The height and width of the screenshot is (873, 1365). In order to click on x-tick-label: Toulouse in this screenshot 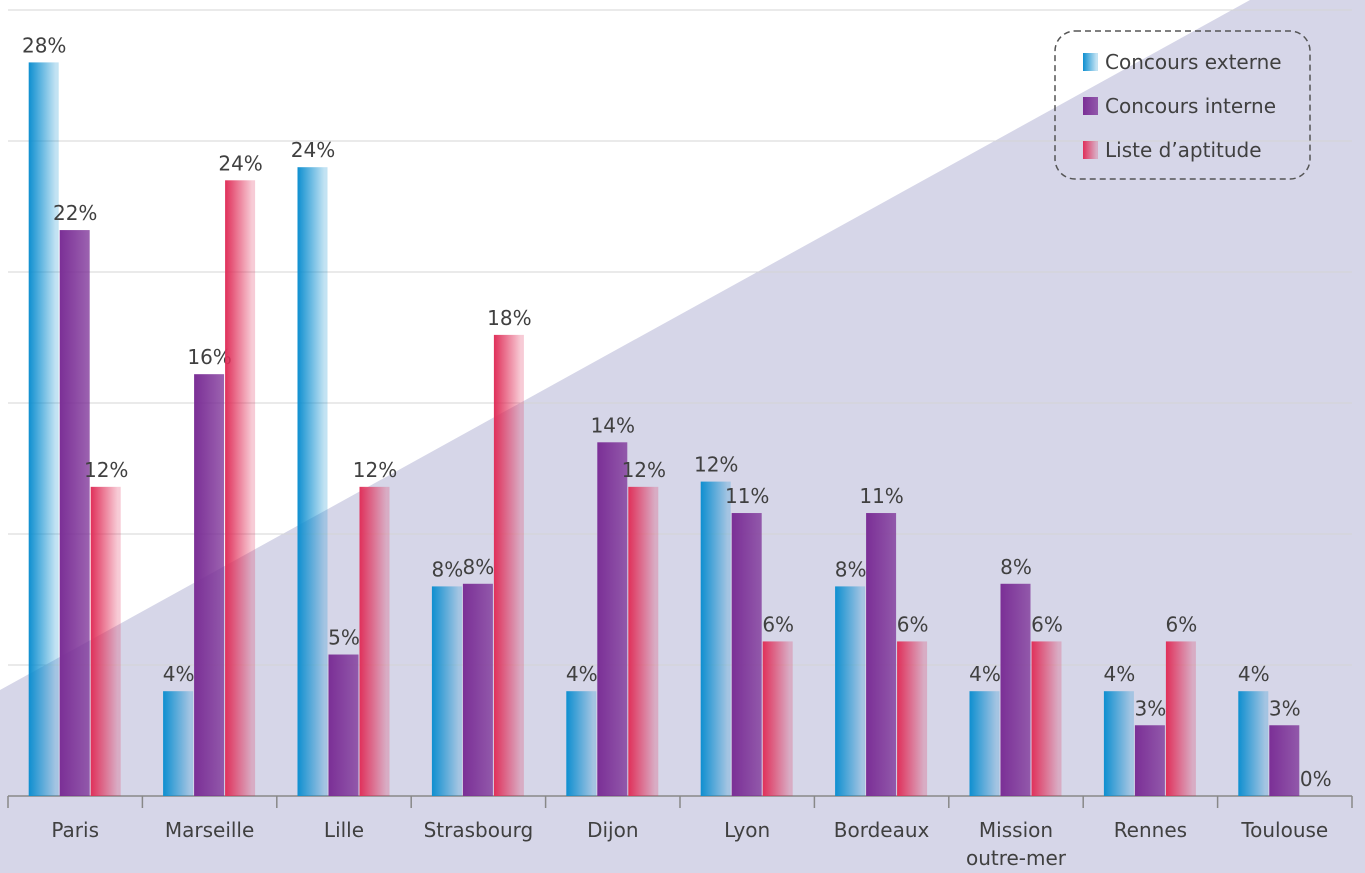, I will do `click(1285, 830)`.